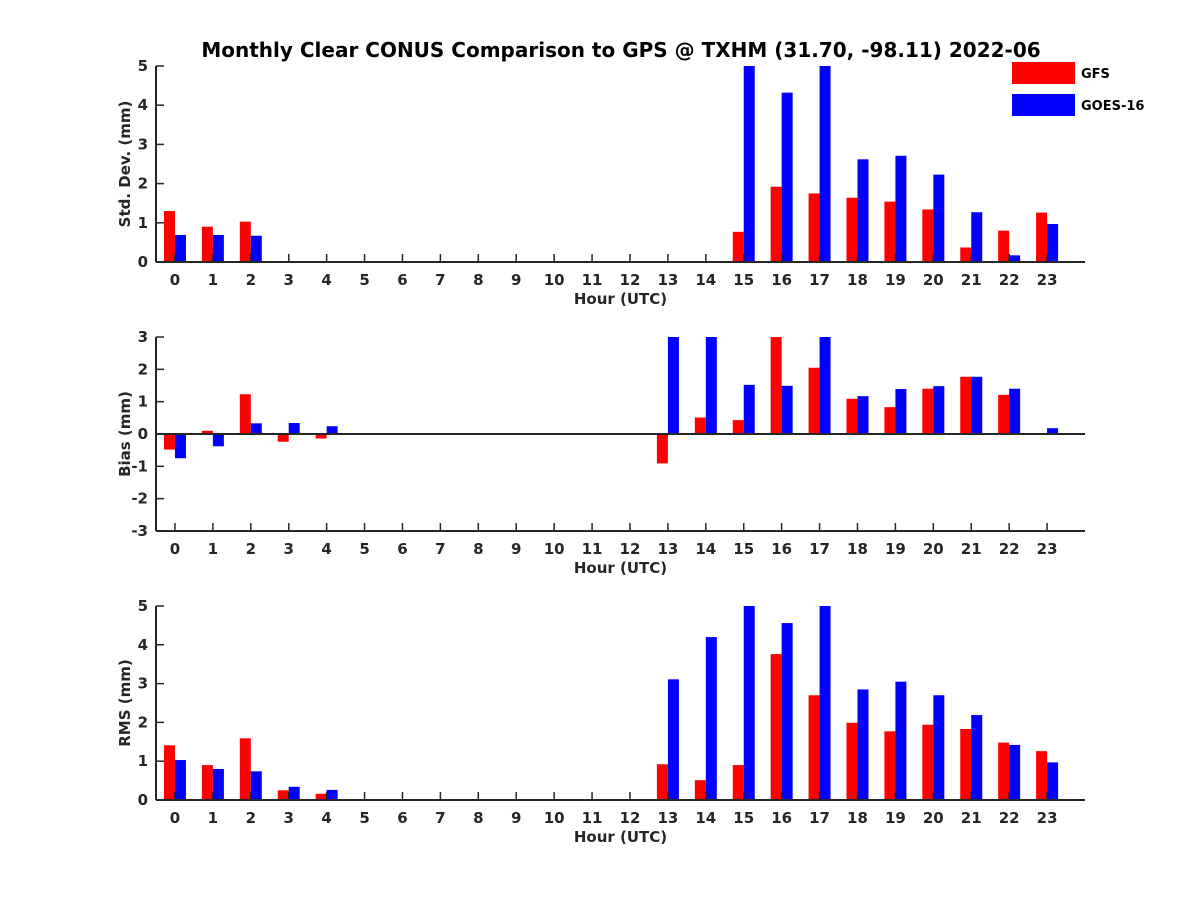 Image resolution: width=1200 pixels, height=900 pixels. I want to click on y-tick-label: -3, so click(139, 531).